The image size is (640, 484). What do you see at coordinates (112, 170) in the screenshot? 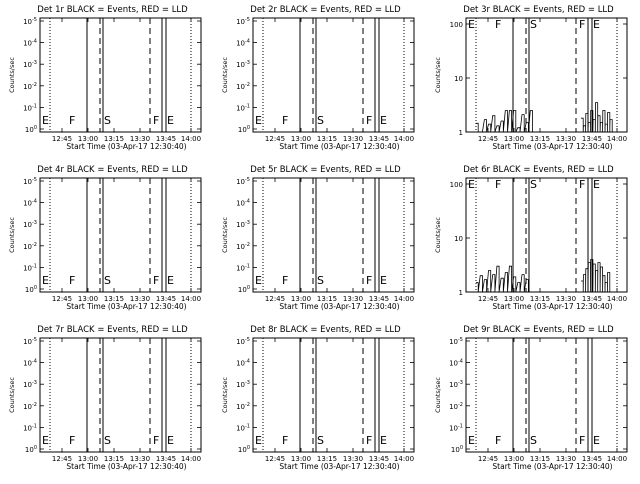
I see `panel-title: Det 4r BLACK = Events, RED = LLD` at bounding box center [112, 170].